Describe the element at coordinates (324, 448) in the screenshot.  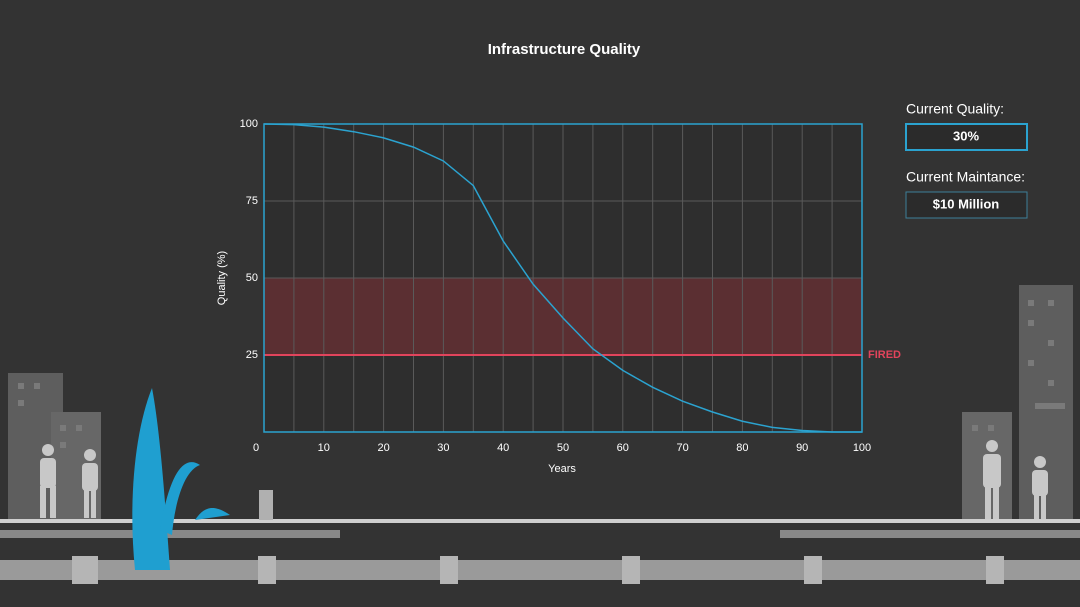
I see `x-tick-label: 10` at that location.